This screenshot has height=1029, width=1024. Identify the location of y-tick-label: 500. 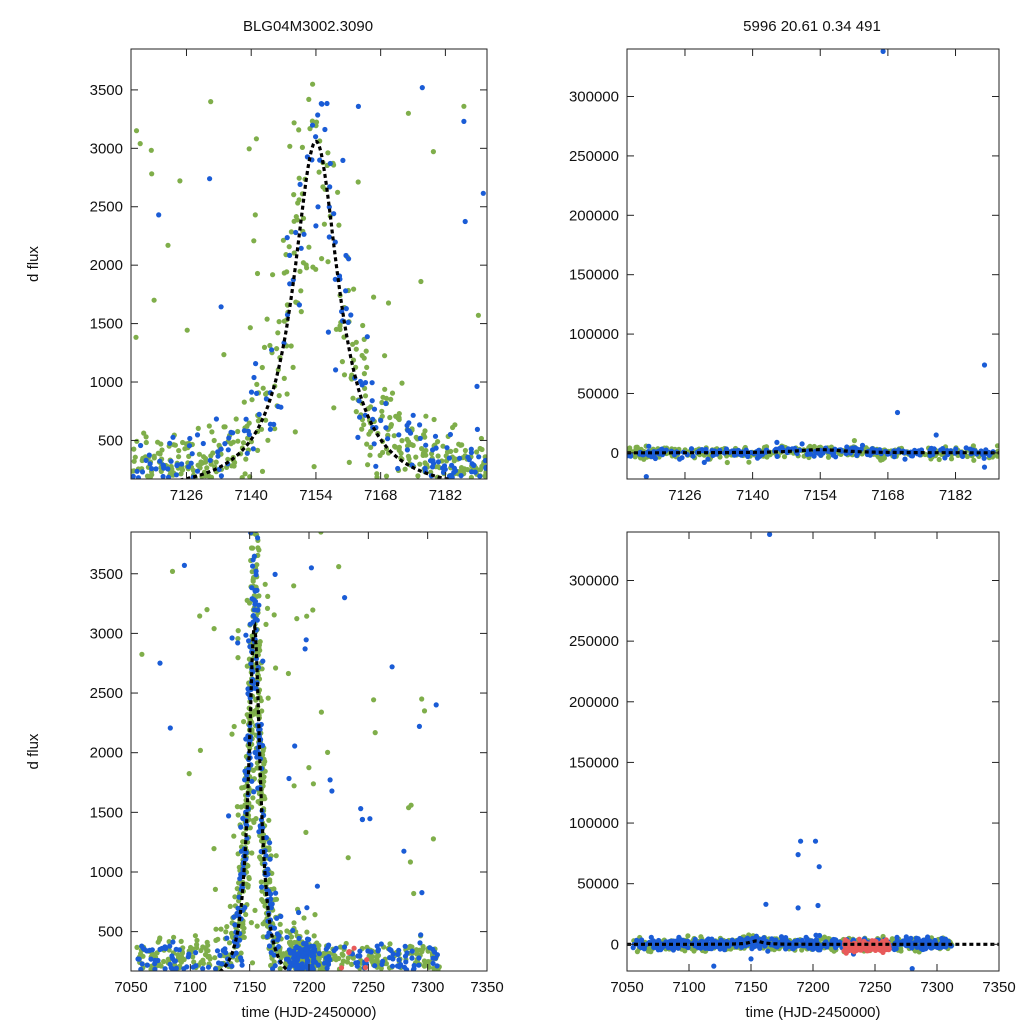
(110, 932).